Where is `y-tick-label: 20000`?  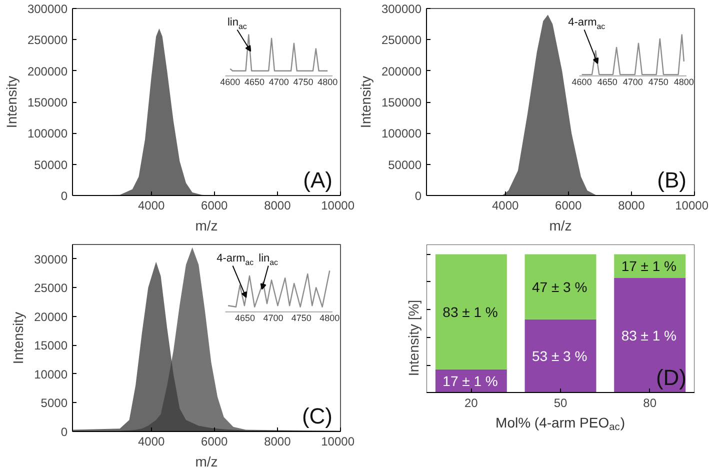
y-tick-label: 20000 is located at coordinates (51, 317).